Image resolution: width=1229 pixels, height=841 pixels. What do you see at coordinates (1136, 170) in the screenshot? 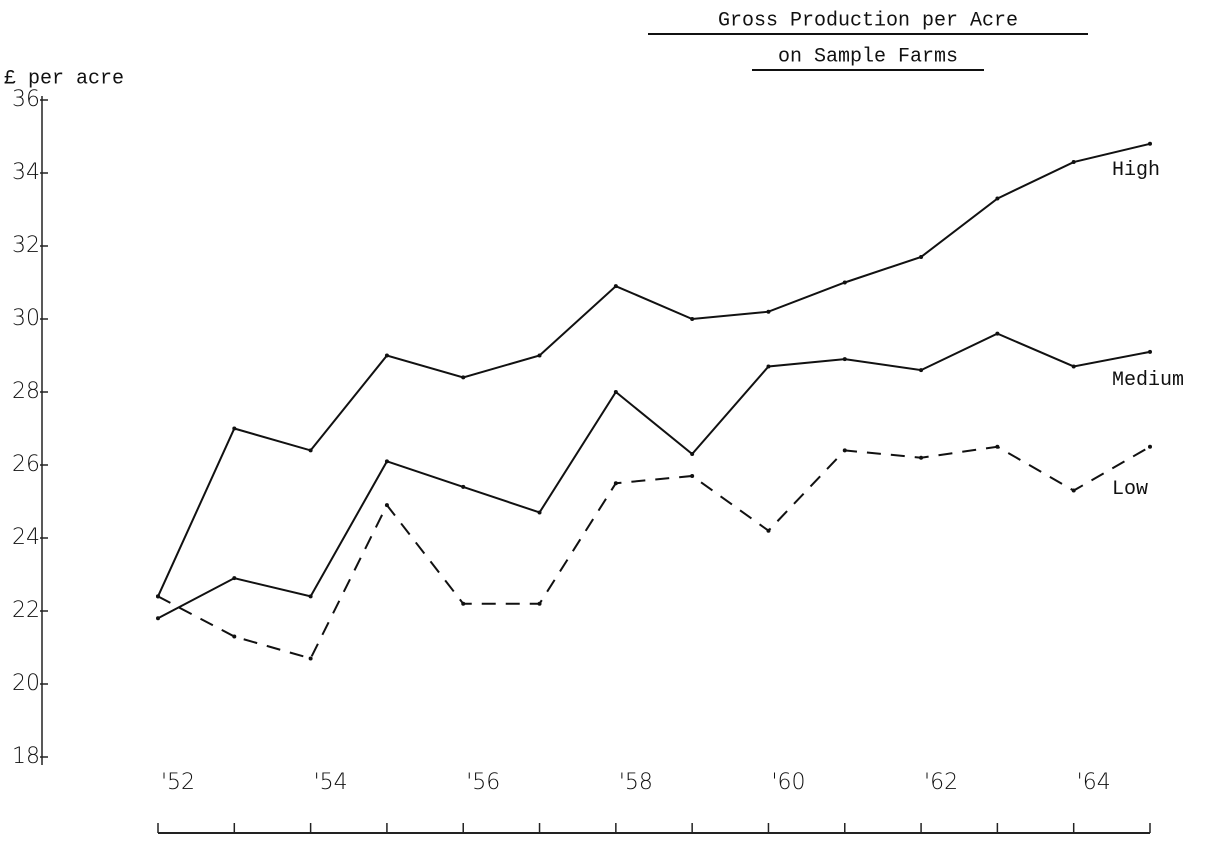
I see `series-label: High` at bounding box center [1136, 170].